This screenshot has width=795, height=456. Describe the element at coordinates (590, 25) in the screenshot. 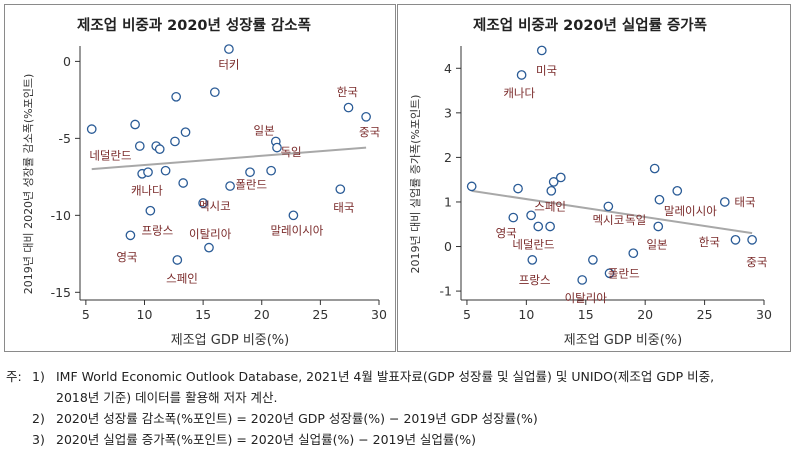

I see `chart-title: 제조업 비중과 2020년 실업률 증가폭` at that location.